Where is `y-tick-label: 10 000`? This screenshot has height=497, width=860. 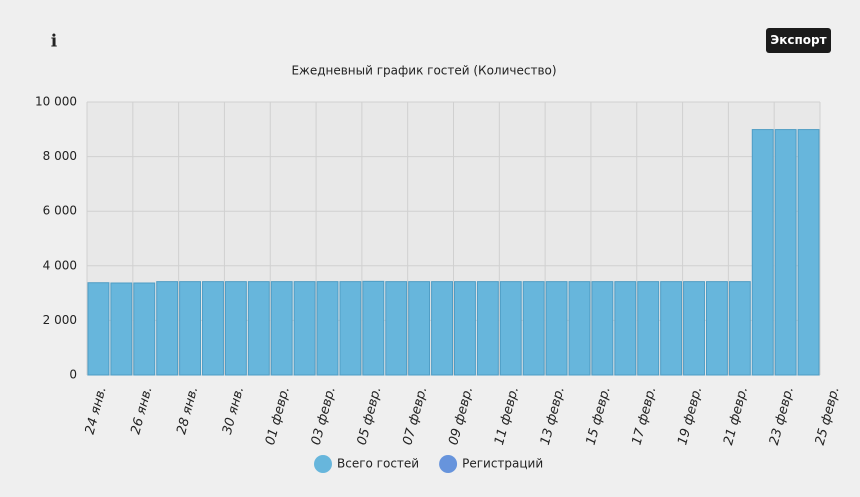 y-tick-label: 10 000 is located at coordinates (56, 102).